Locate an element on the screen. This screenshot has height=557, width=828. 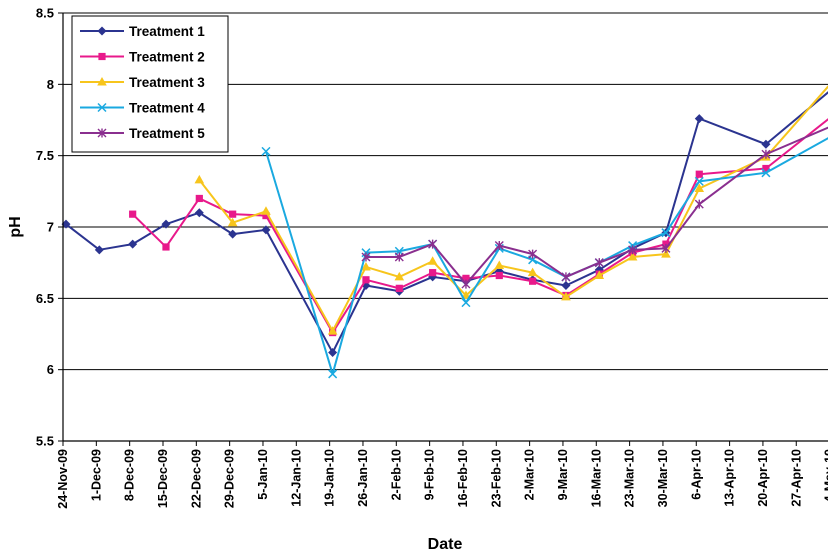
y-tick-label: 6.5 is located at coordinates (45, 298).